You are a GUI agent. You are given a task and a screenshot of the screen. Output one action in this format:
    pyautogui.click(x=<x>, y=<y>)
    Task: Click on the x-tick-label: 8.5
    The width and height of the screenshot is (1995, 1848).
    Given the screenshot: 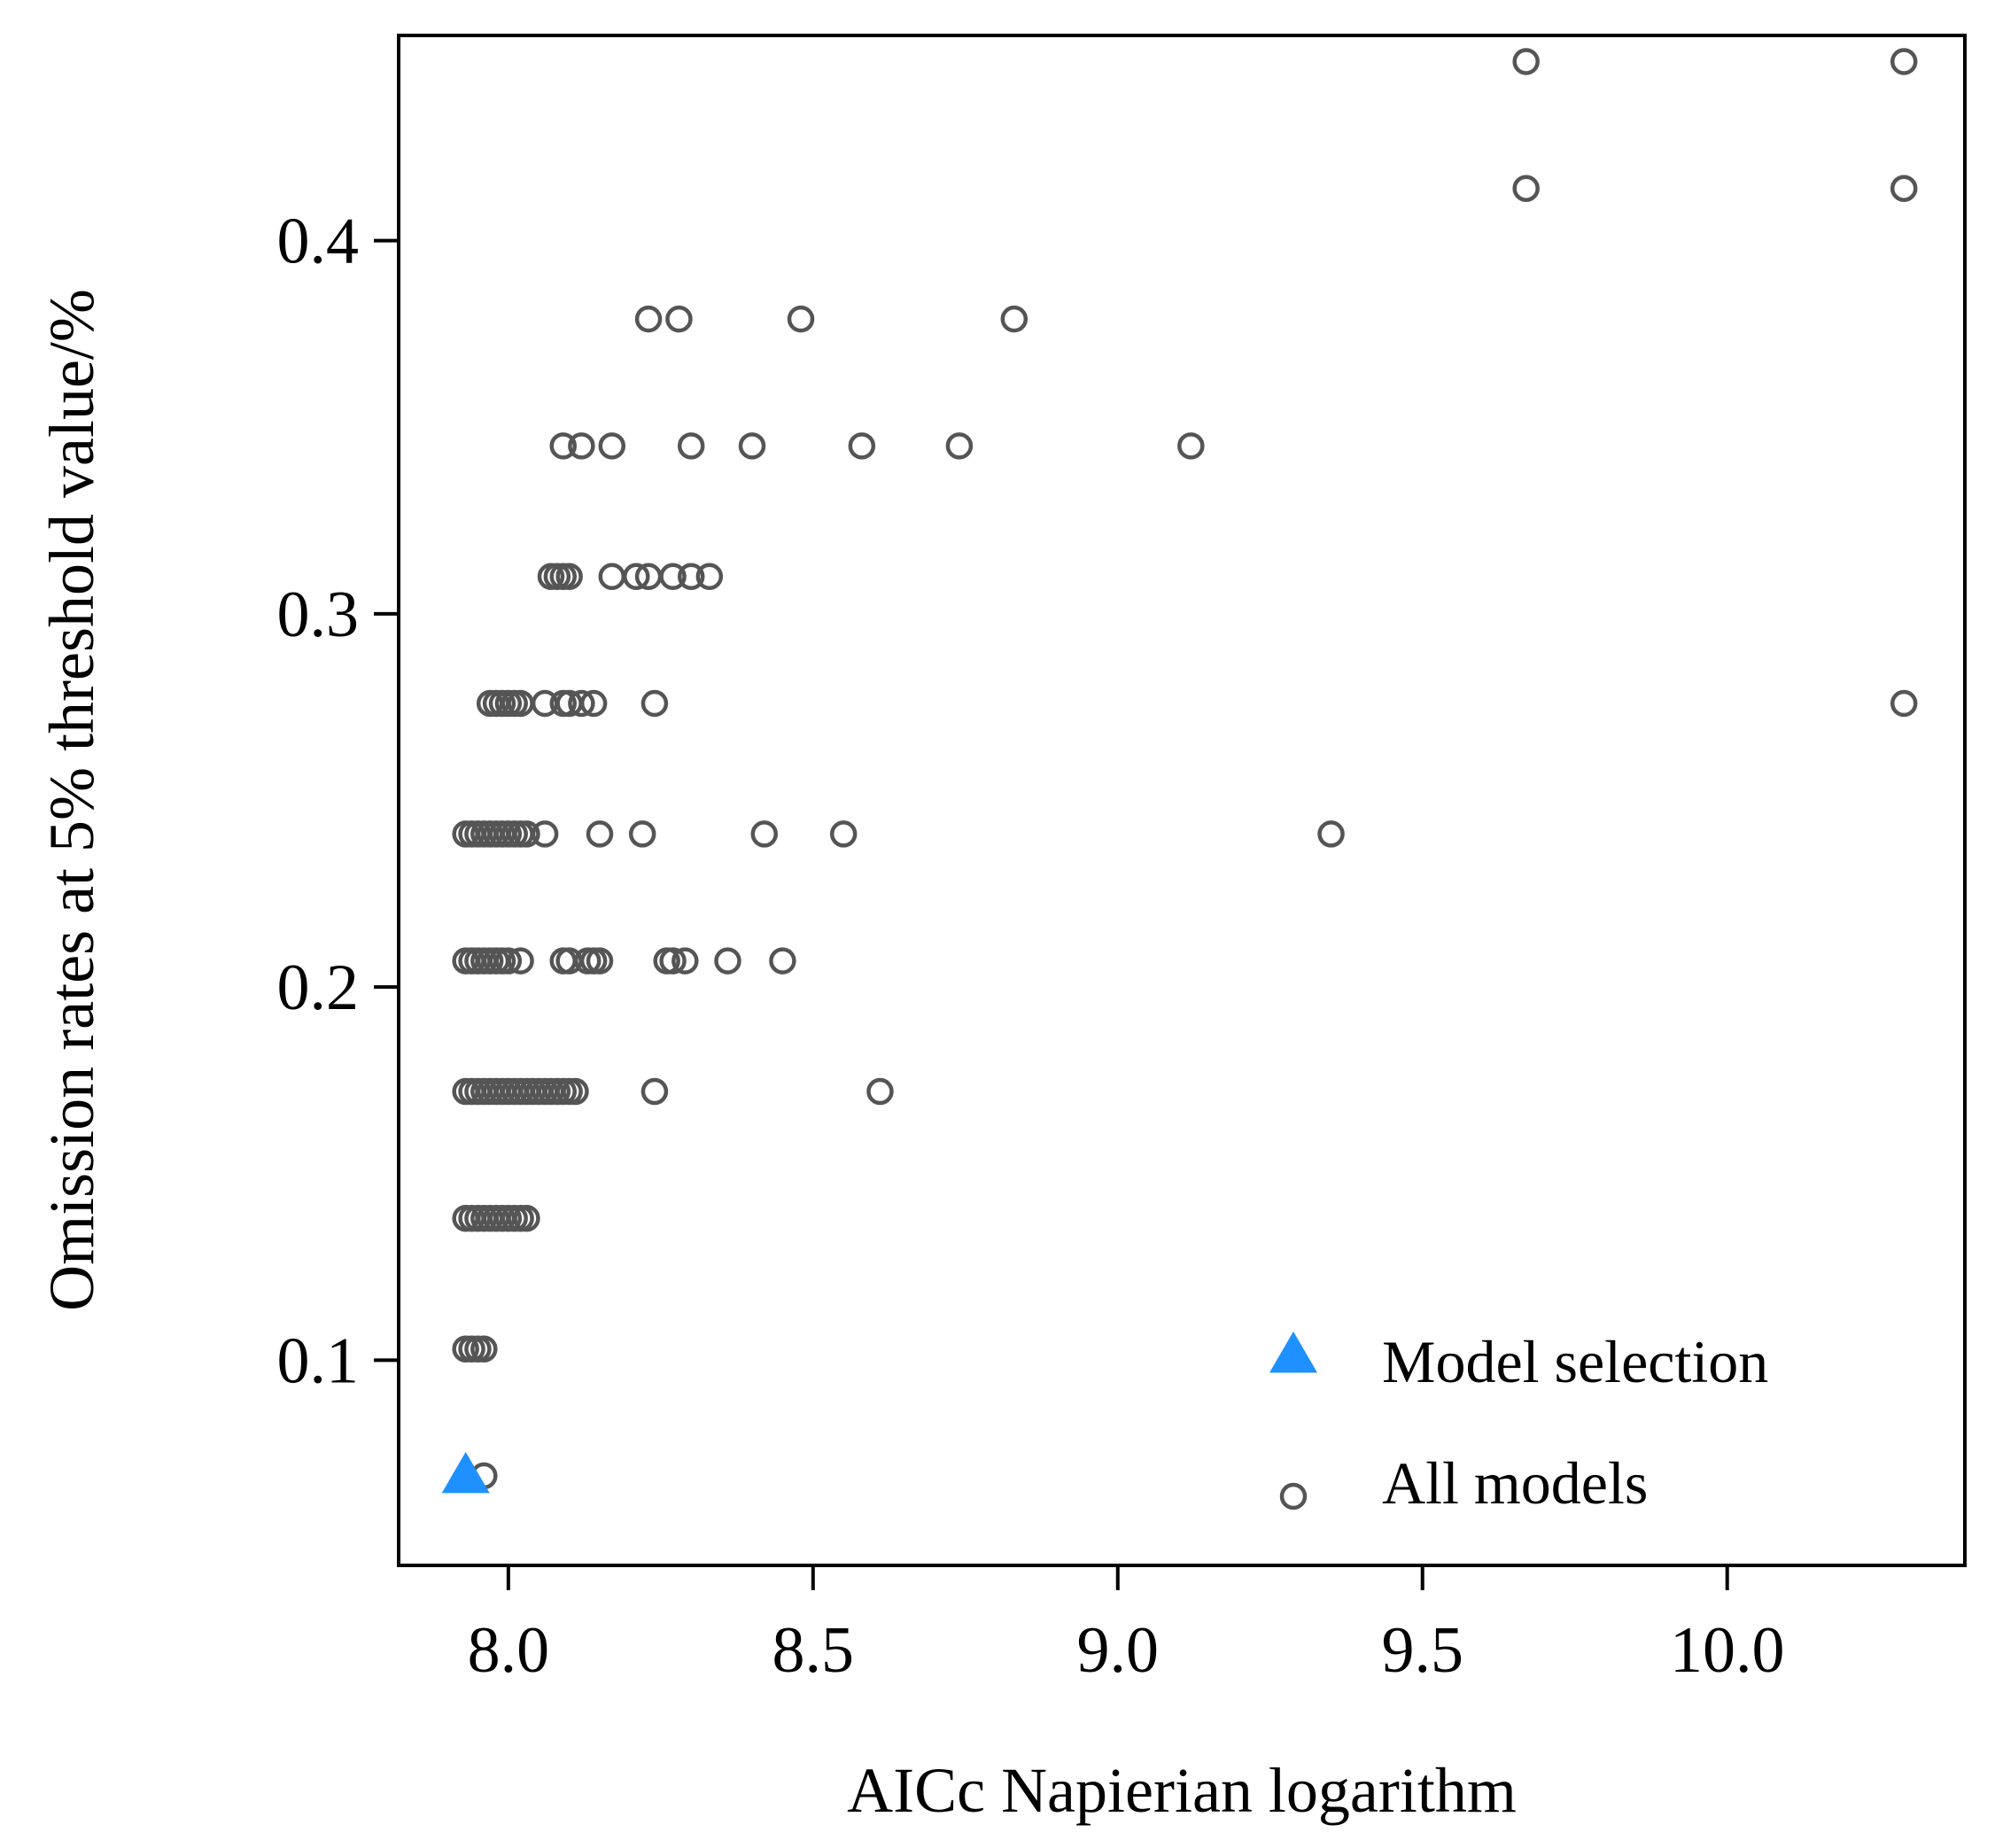 What is the action you would take?
    pyautogui.click(x=813, y=1651)
    